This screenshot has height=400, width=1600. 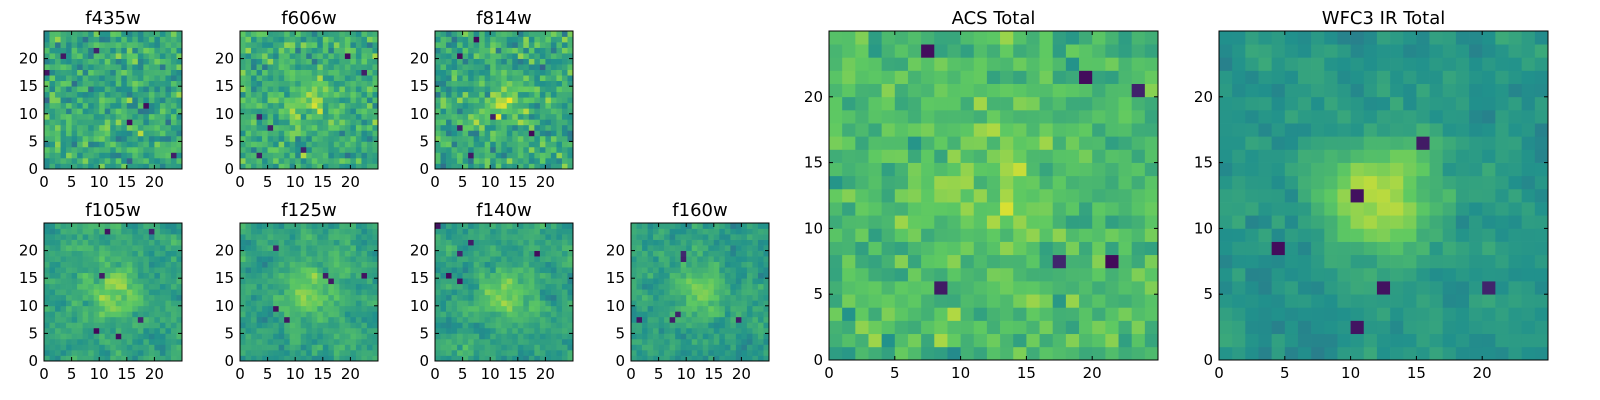 What do you see at coordinates (224, 59) in the screenshot?
I see `y-tick-label: 20` at bounding box center [224, 59].